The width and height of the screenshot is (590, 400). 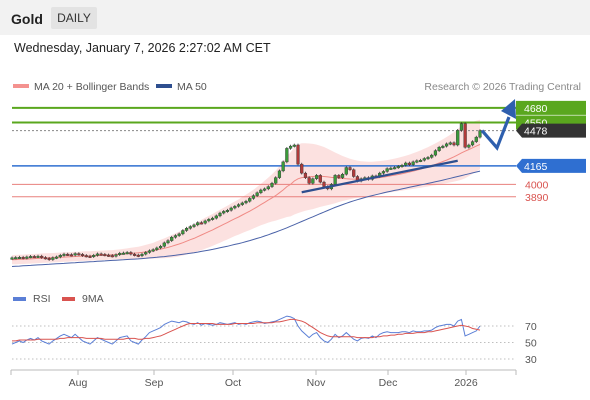 What do you see at coordinates (531, 344) in the screenshot?
I see `rsi-tick-label: 50` at bounding box center [531, 344].